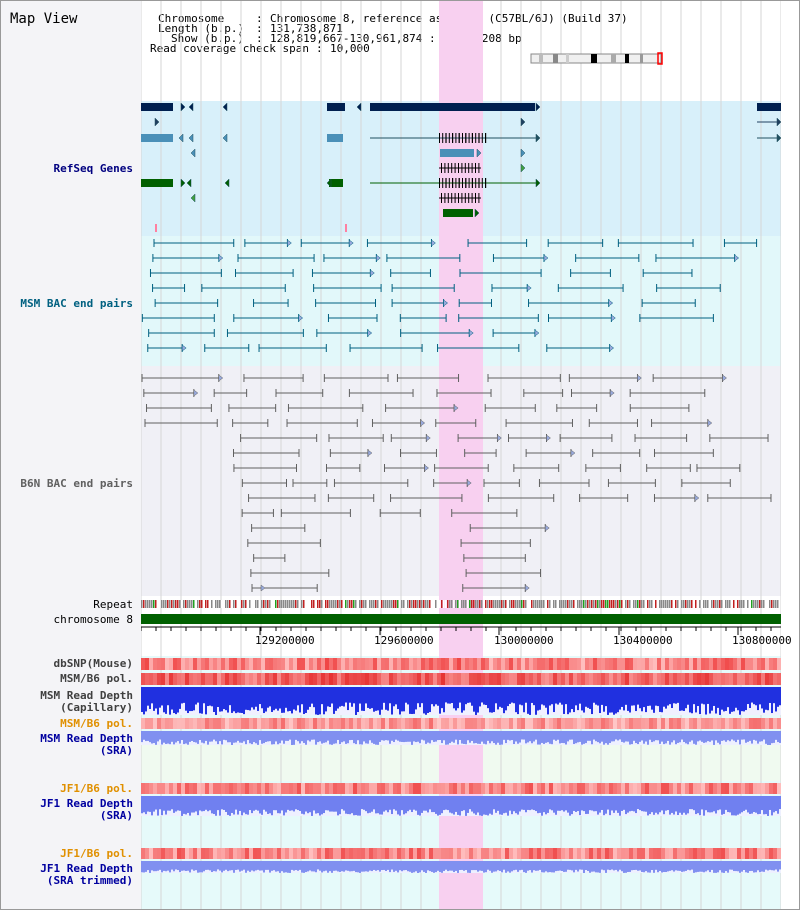 The width and height of the screenshot is (800, 910). Describe the element at coordinates (116, 750) in the screenshot. I see `track-label-msm-read-depth-sra-sub: (SRA)` at that location.